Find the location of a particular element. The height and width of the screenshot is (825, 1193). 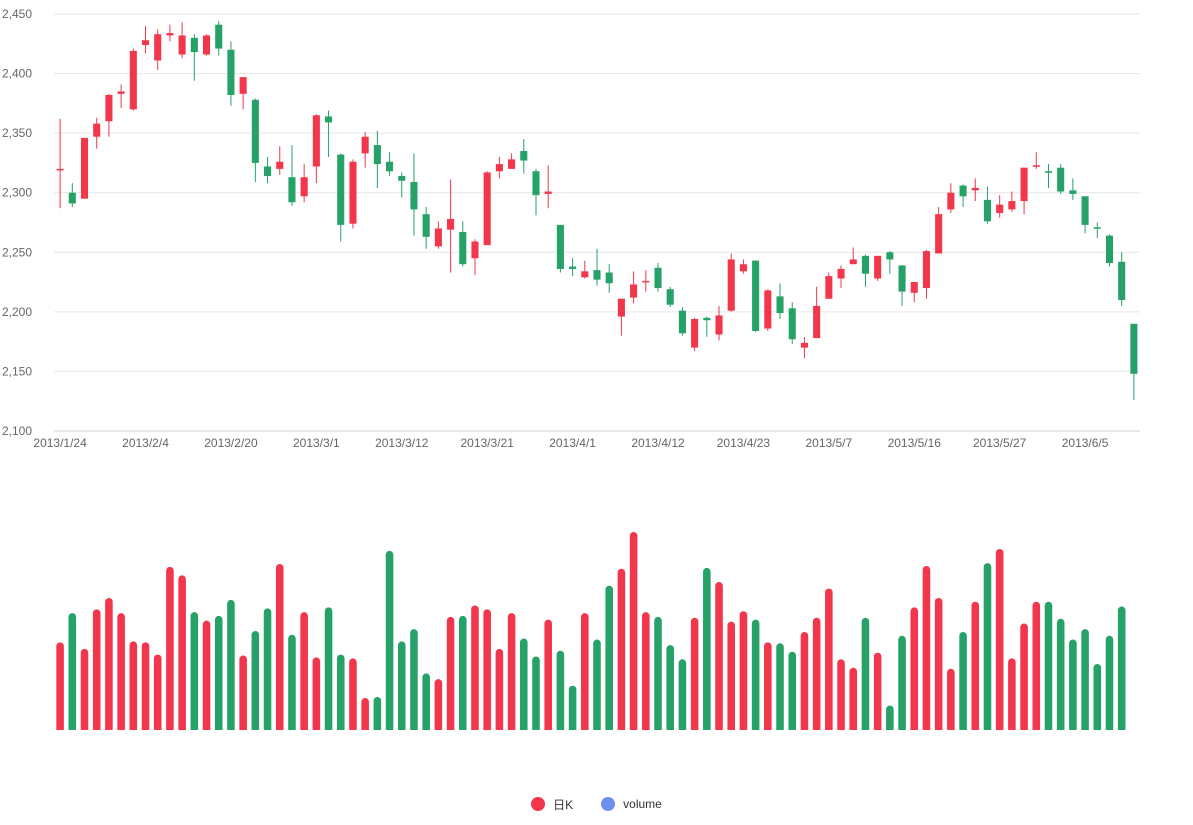

legend-volume-label: volume is located at coordinates (642, 804).